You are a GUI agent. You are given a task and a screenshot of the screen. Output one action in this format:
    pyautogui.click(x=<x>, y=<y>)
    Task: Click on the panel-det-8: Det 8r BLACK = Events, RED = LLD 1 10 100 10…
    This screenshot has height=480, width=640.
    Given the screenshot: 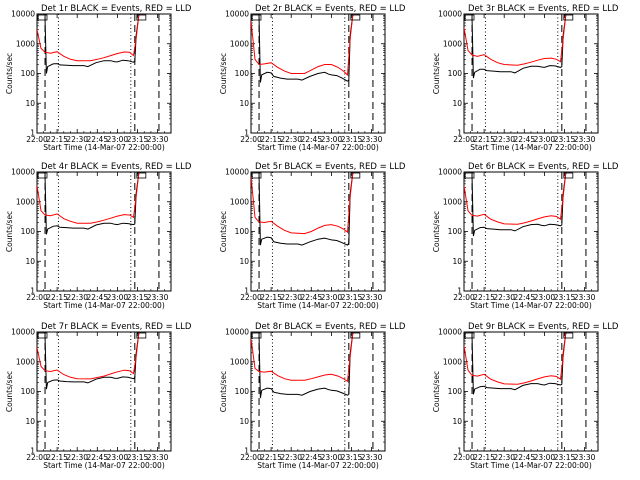 What is the action you would take?
    pyautogui.click(x=312, y=396)
    